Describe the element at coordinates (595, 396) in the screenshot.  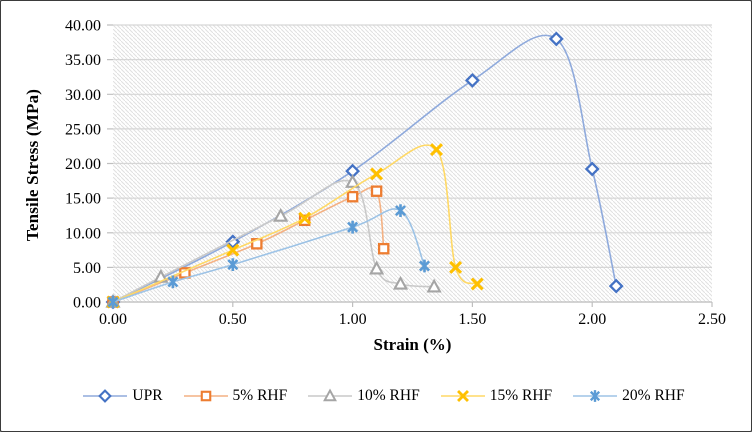
I see `legend-key-star-icon` at that location.